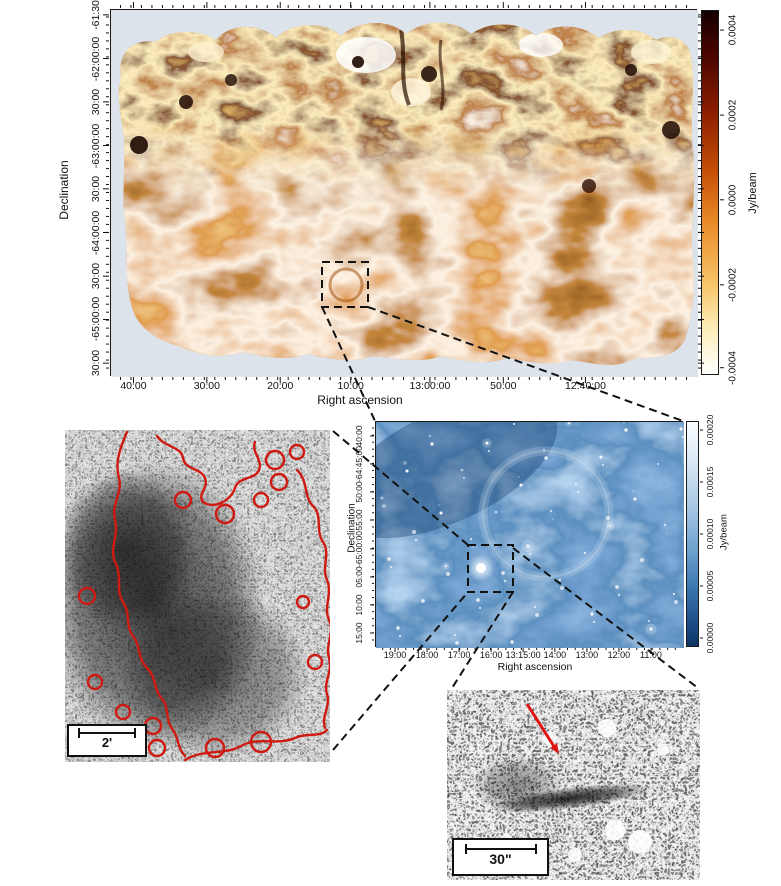 This screenshot has width=781, height=886. I want to click on radio-zoom-image, so click(530, 535).